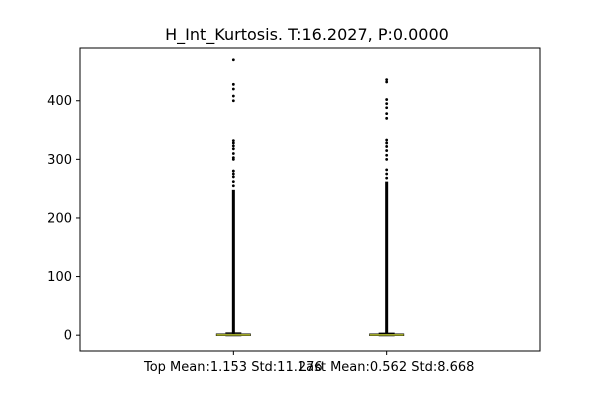  I want to click on y-axis: 0 100 200 300 400, so click(63, 219).